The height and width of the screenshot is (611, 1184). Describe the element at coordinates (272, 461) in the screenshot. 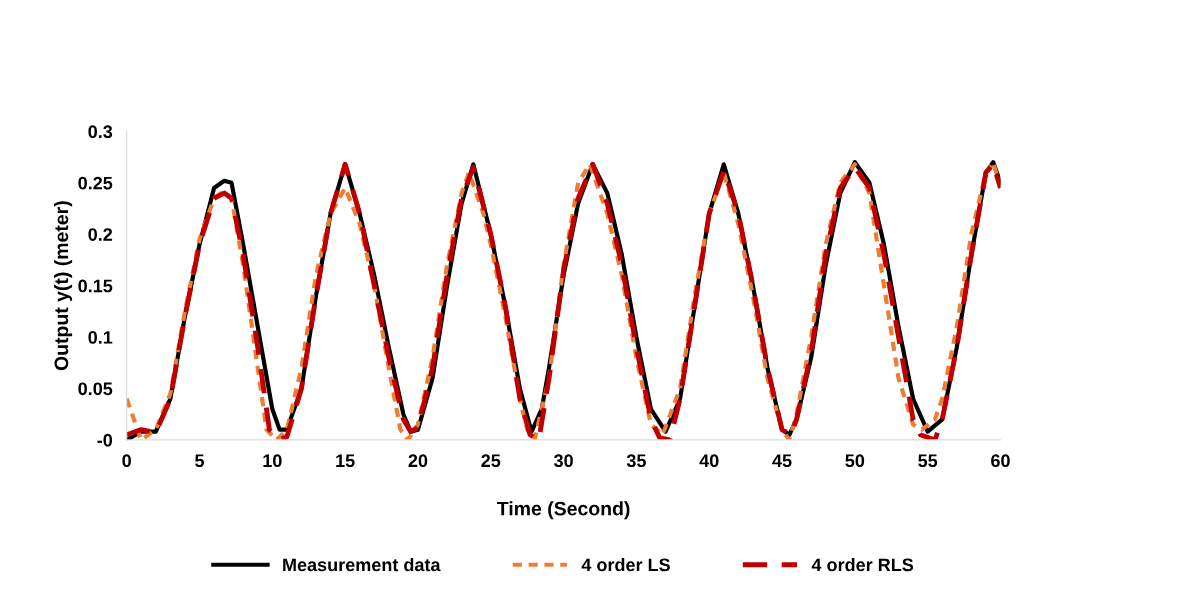

I see `x-tick-label: 10` at that location.